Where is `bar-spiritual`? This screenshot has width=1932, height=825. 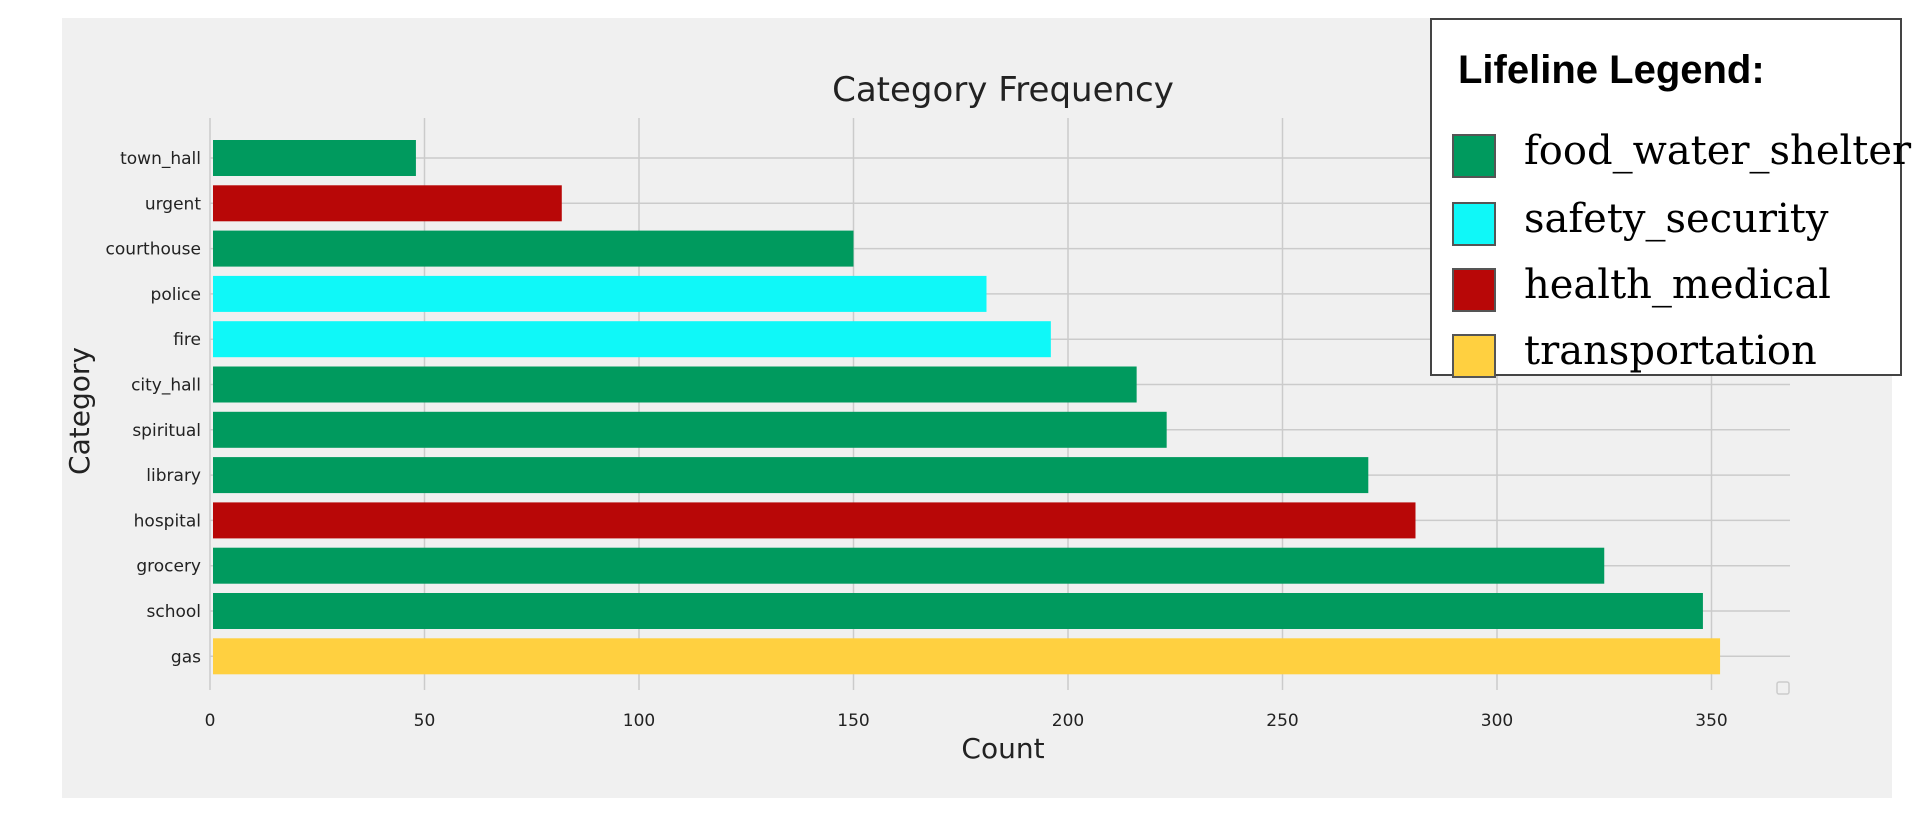
bar-spiritual is located at coordinates (690, 429).